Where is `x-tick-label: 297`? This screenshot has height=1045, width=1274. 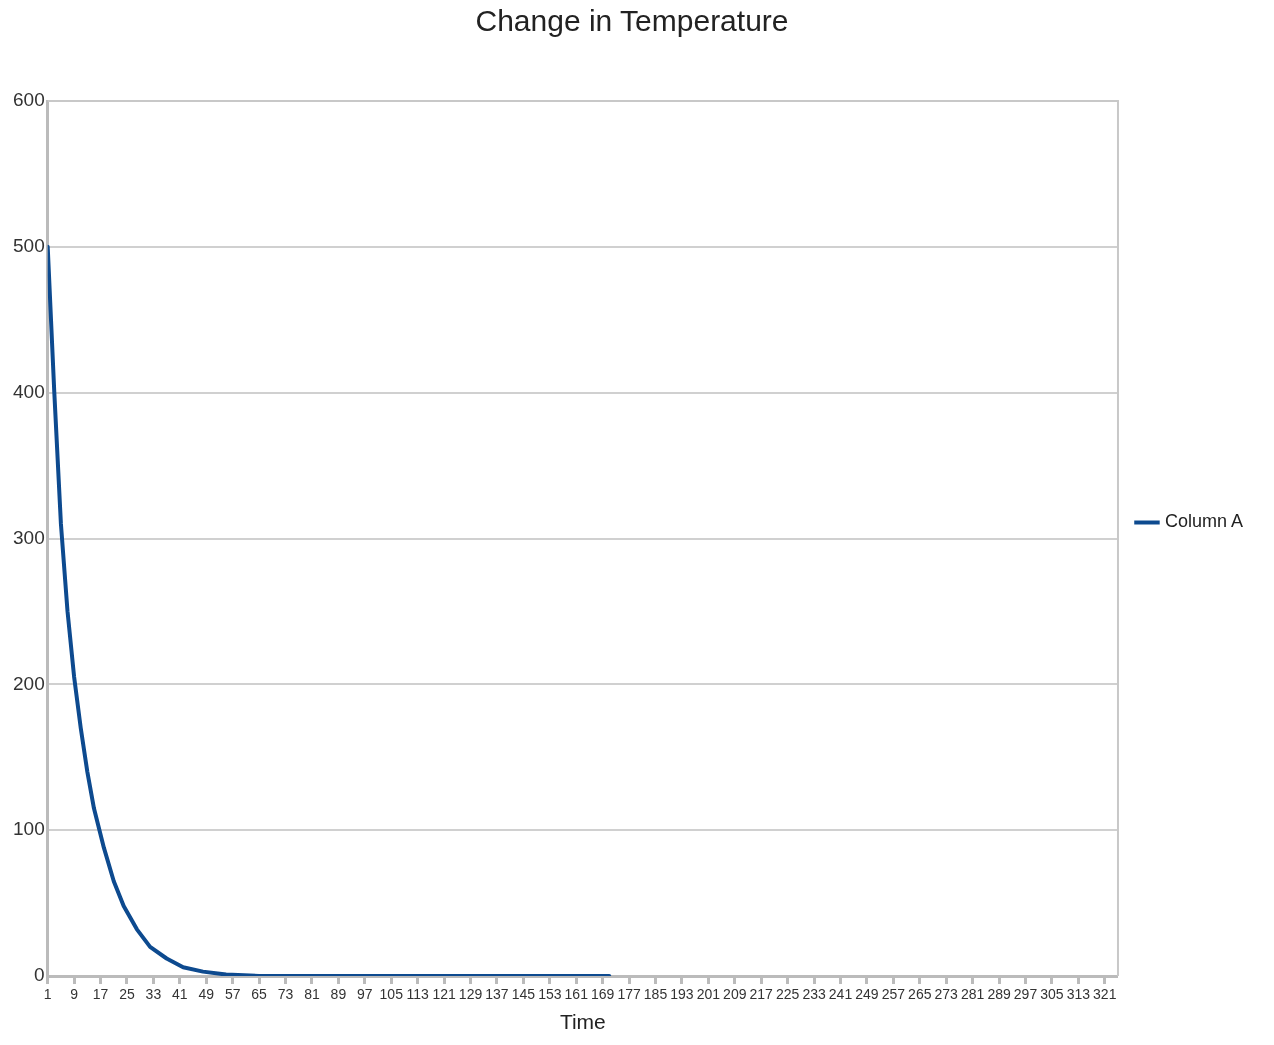 x-tick-label: 297 is located at coordinates (1025, 994).